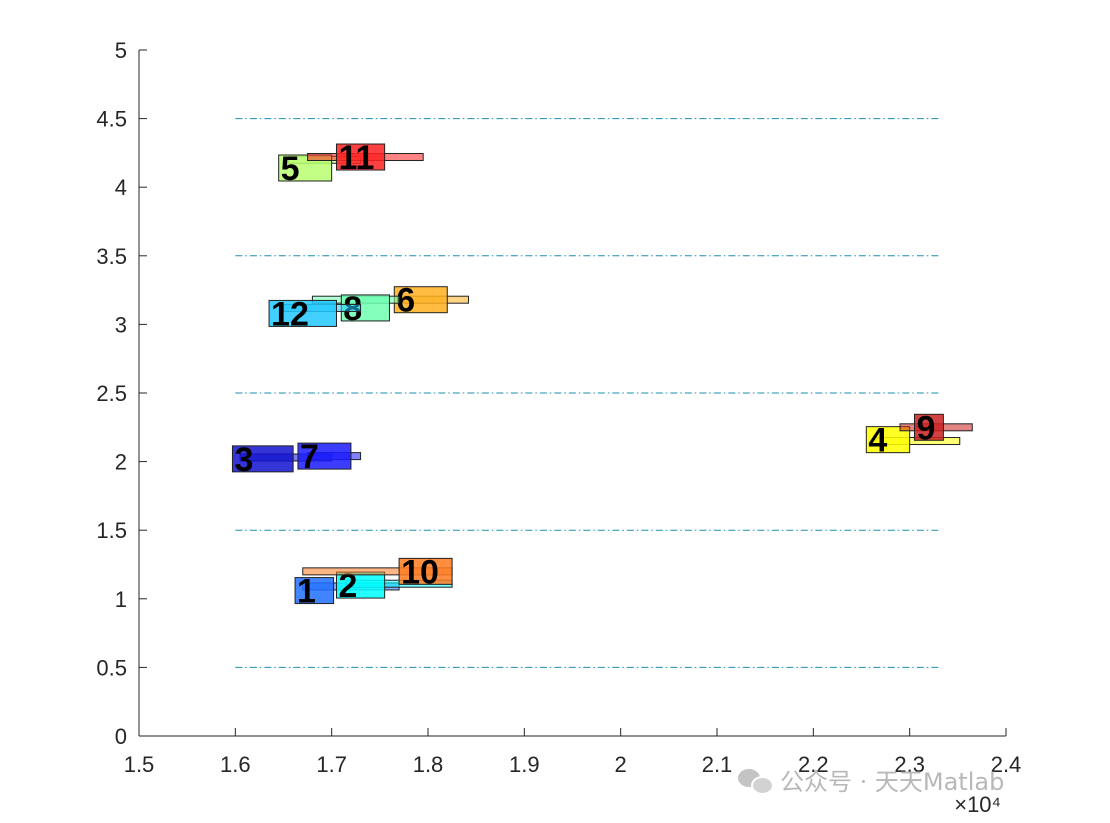 This screenshot has height=823, width=1110. What do you see at coordinates (888, 440) in the screenshot?
I see `job-4-bar` at bounding box center [888, 440].